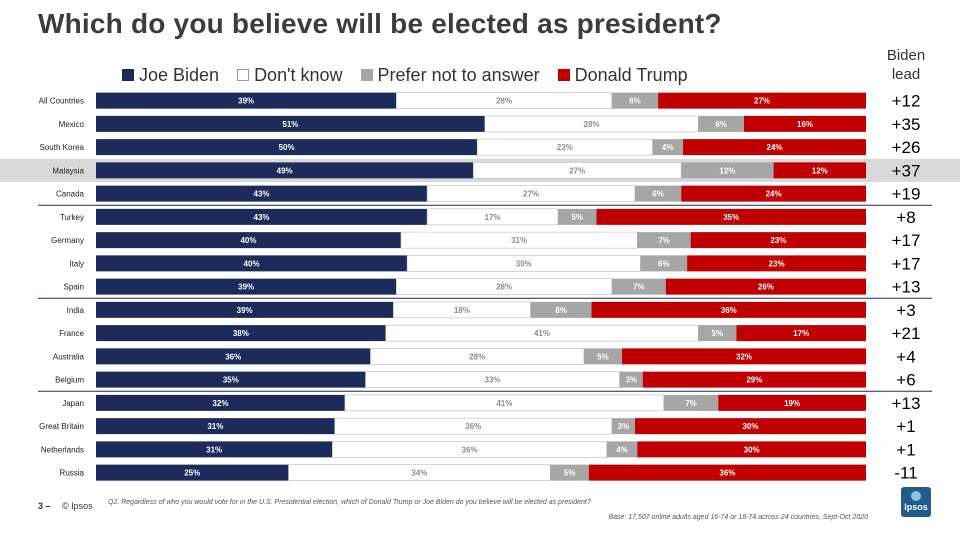 Image resolution: width=960 pixels, height=540 pixels. What do you see at coordinates (245, 310) in the screenshot?
I see `data-label-biden-india: 39%` at bounding box center [245, 310].